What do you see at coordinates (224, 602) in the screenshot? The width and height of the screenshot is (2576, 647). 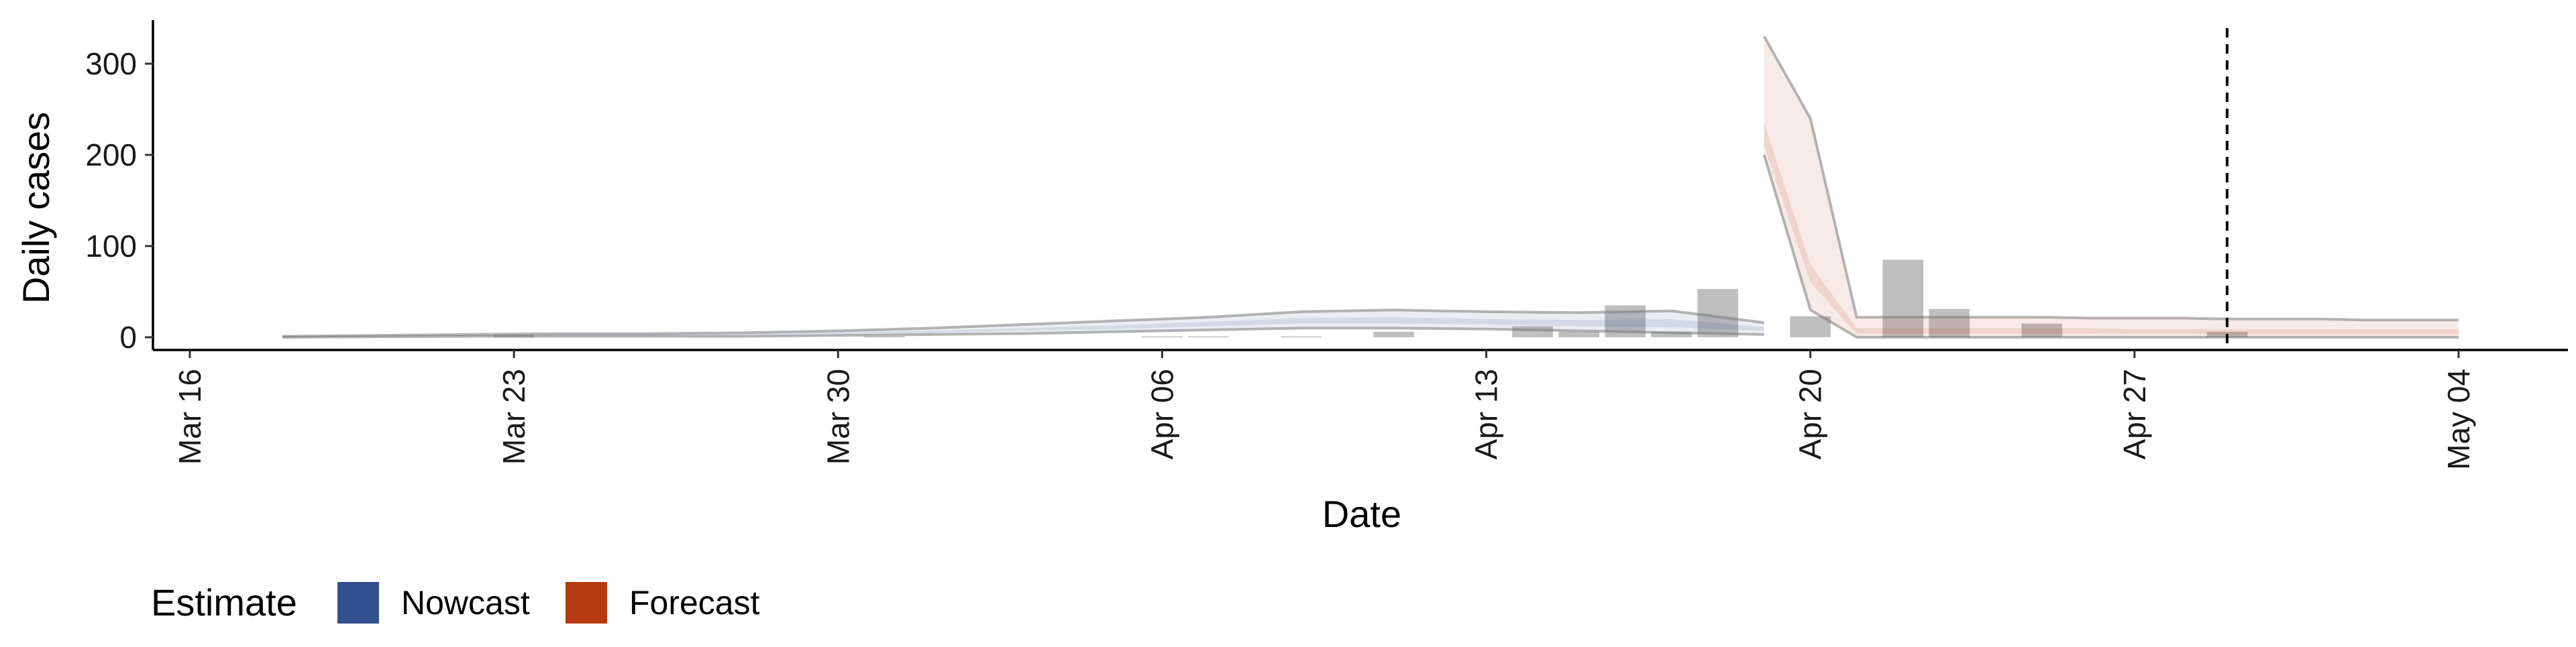 I see `legend-title: Estimate` at bounding box center [224, 602].